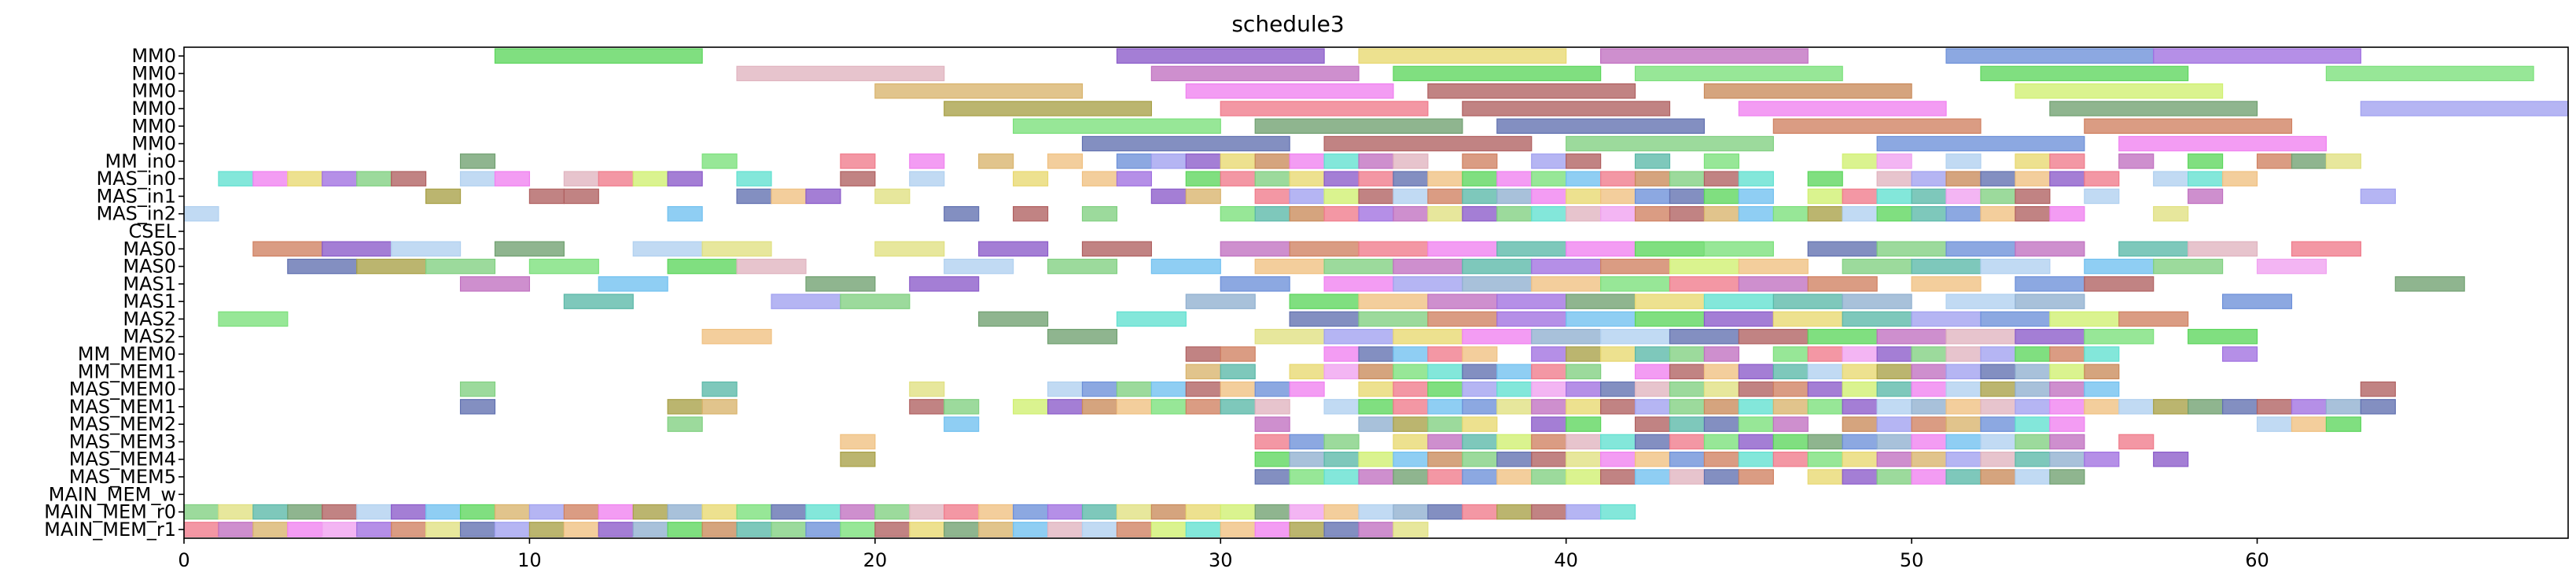 The image size is (2576, 587). Describe the element at coordinates (1912, 560) in the screenshot. I see `x-tick-label: 50` at that location.